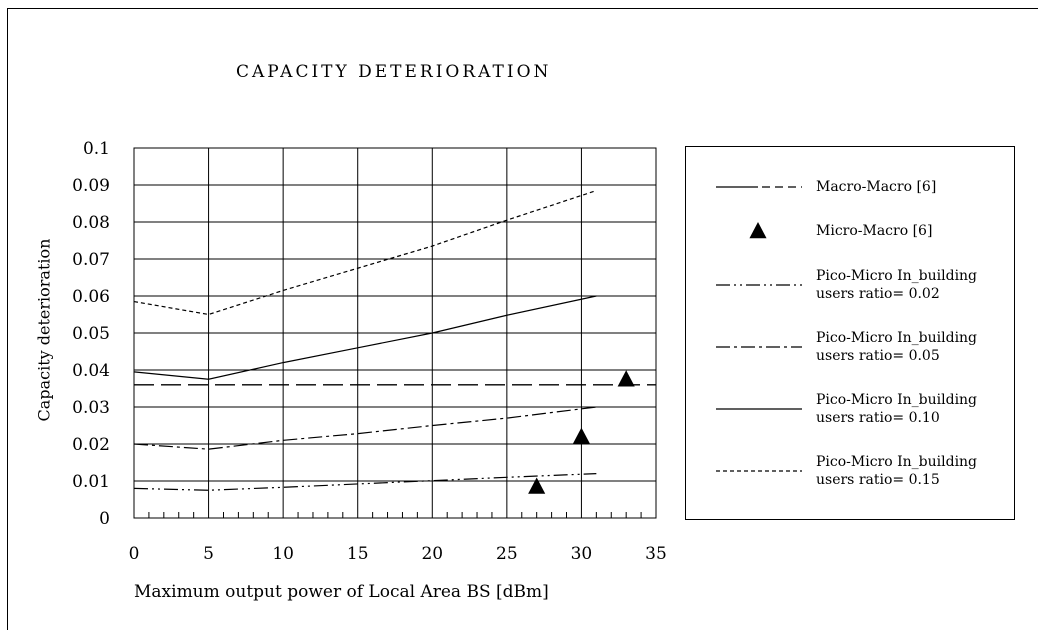 The height and width of the screenshot is (630, 1038). Describe the element at coordinates (91, 223) in the screenshot. I see `y-tick-label: 0.08` at that location.